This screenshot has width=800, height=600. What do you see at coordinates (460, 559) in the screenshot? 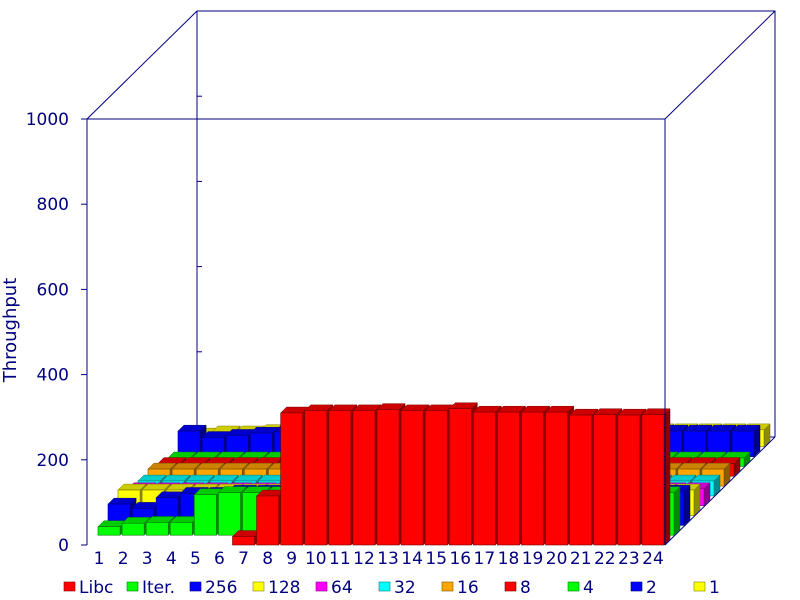
I see `x-tick-label: 16` at bounding box center [460, 559].